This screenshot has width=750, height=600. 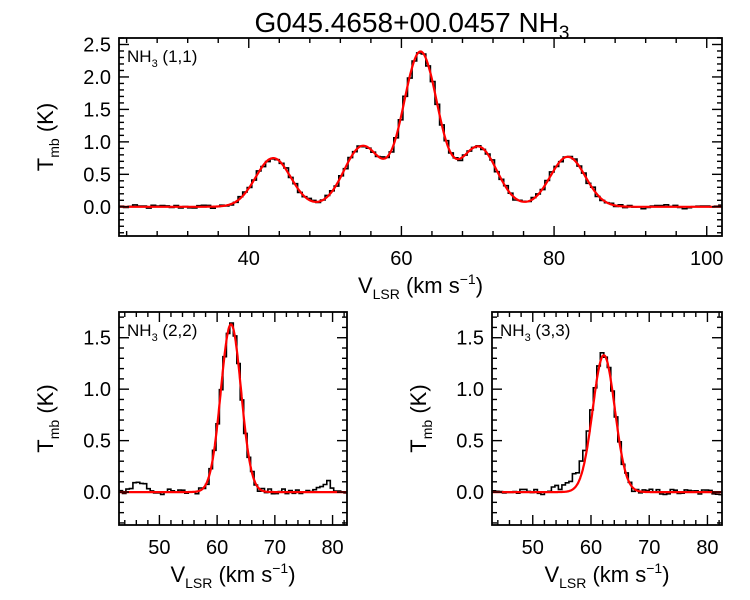 What do you see at coordinates (706, 259) in the screenshot?
I see `x-tick-label: 100` at bounding box center [706, 259].